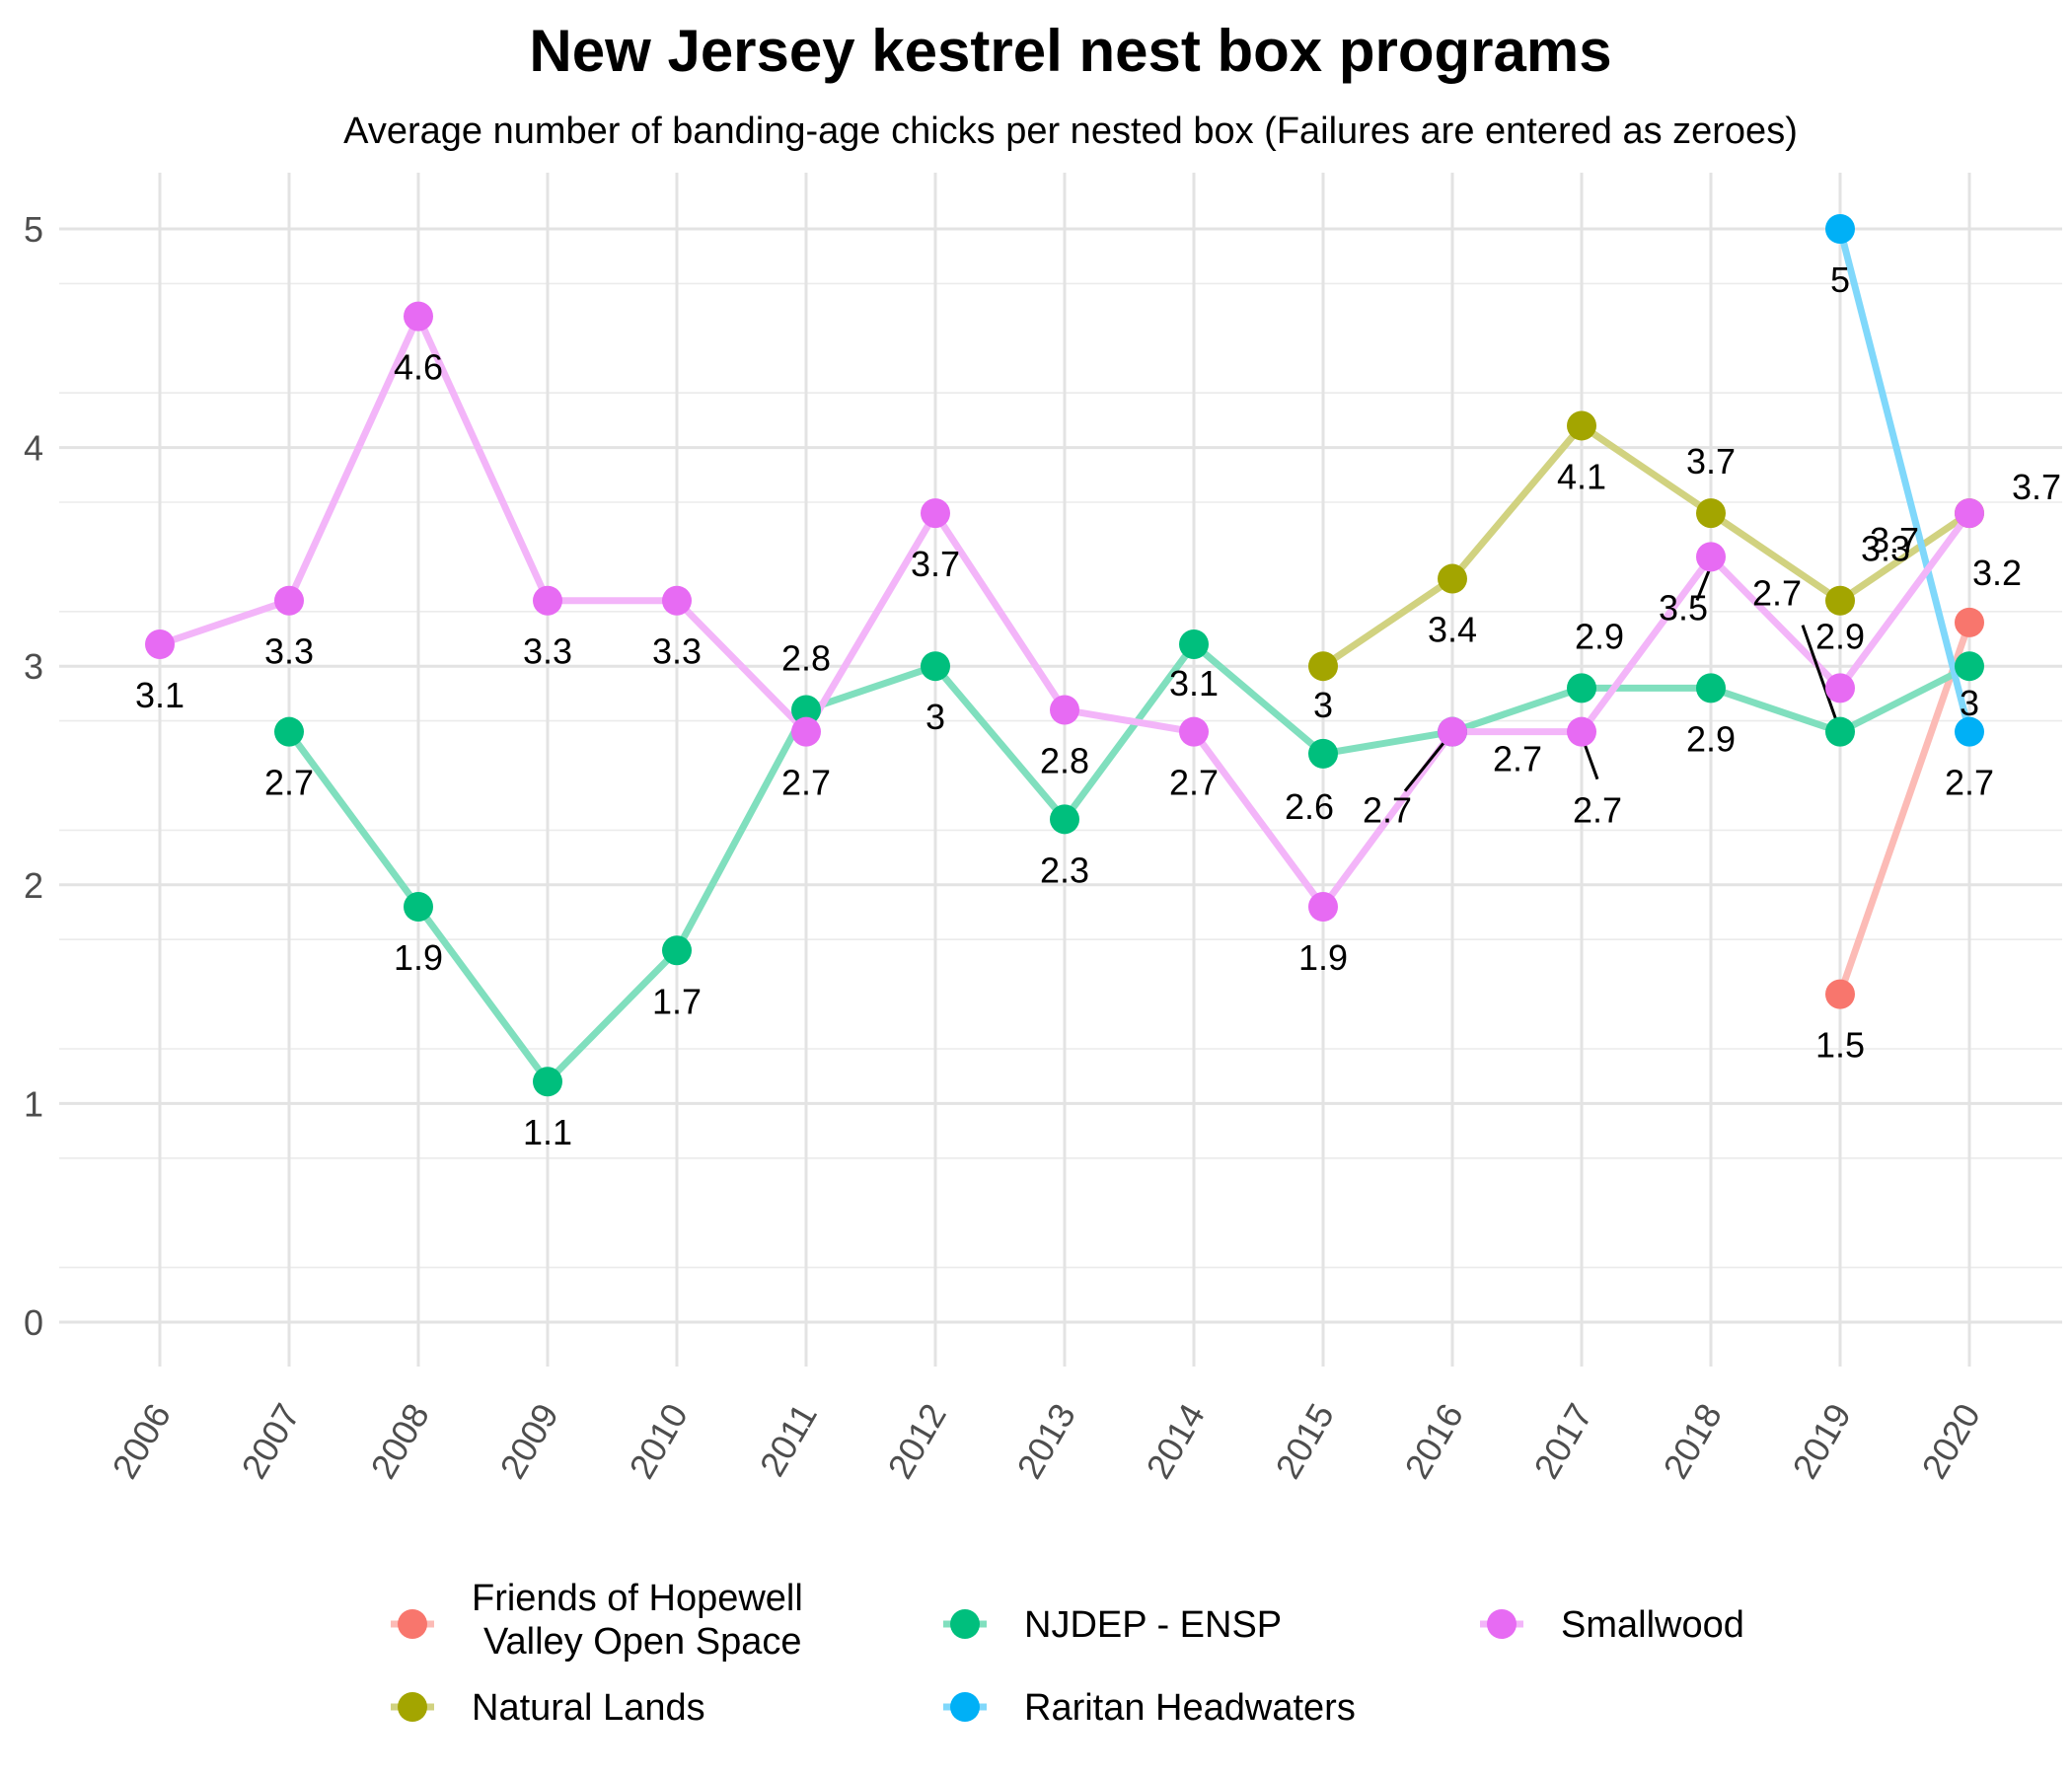  What do you see at coordinates (160, 695) in the screenshot?
I see `data-label: 3.1` at bounding box center [160, 695].